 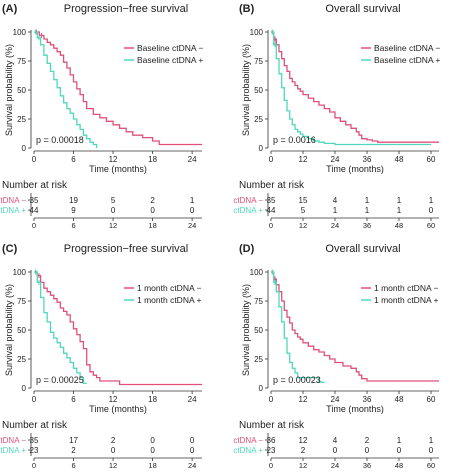 I want to click on risk-x-tick-label: 6, so click(x=73, y=225).